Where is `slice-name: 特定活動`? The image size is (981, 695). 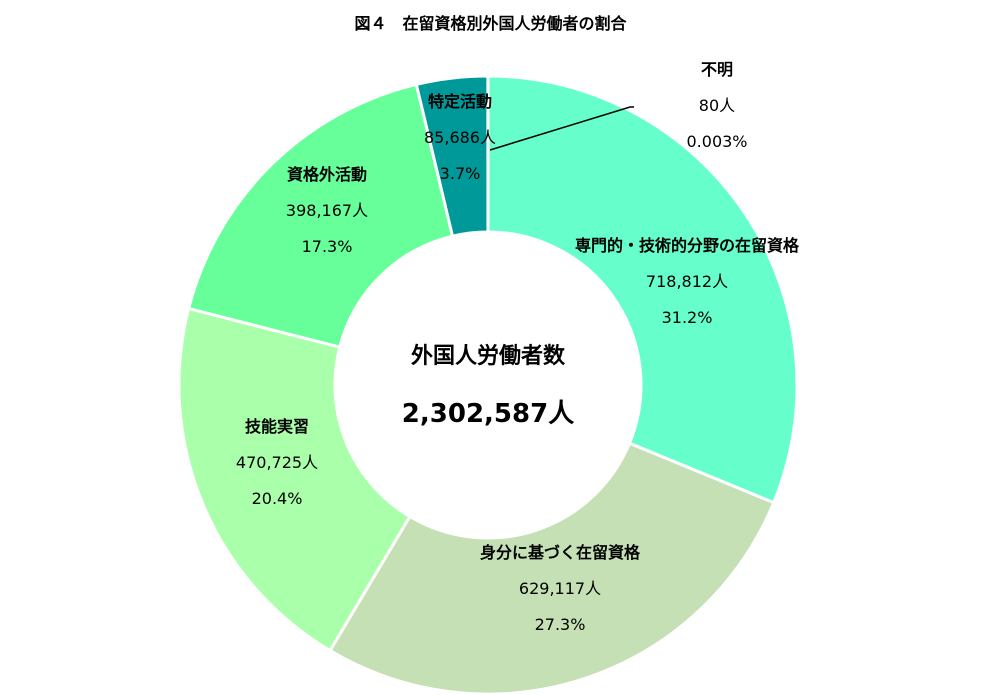 slice-name: 特定活動 is located at coordinates (459, 101).